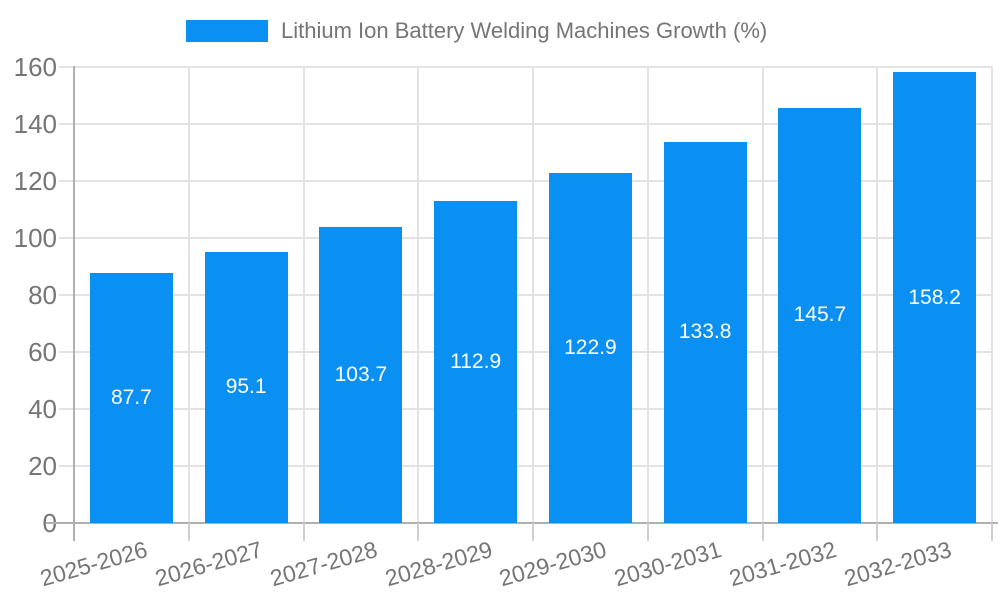 This screenshot has width=1000, height=600. I want to click on x-axis-category-label: 2028-2029, so click(438, 564).